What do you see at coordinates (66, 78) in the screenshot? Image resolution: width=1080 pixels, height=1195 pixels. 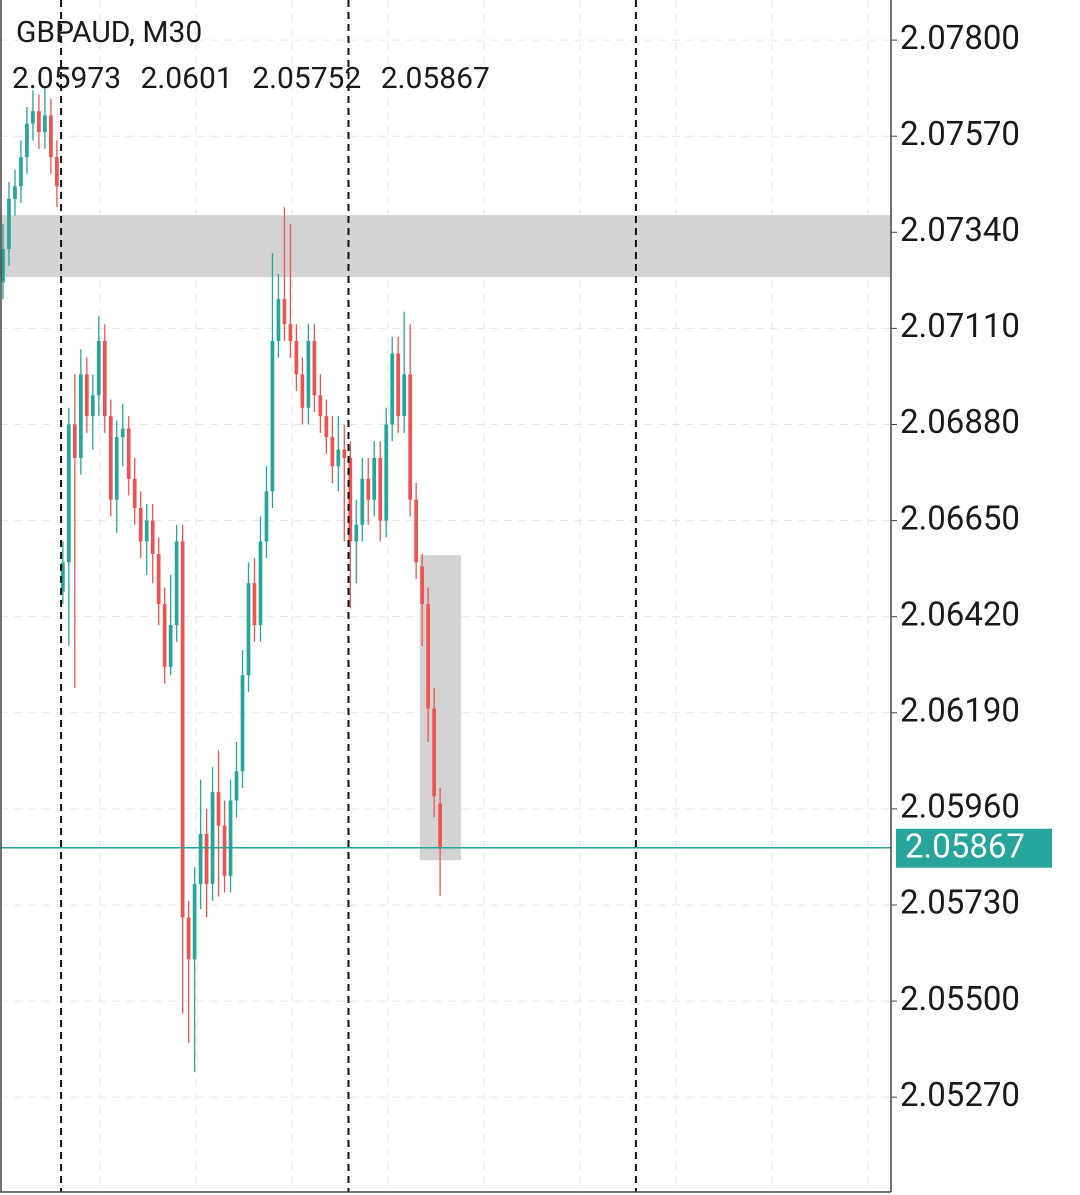 I see `header-open: 2.05973` at bounding box center [66, 78].